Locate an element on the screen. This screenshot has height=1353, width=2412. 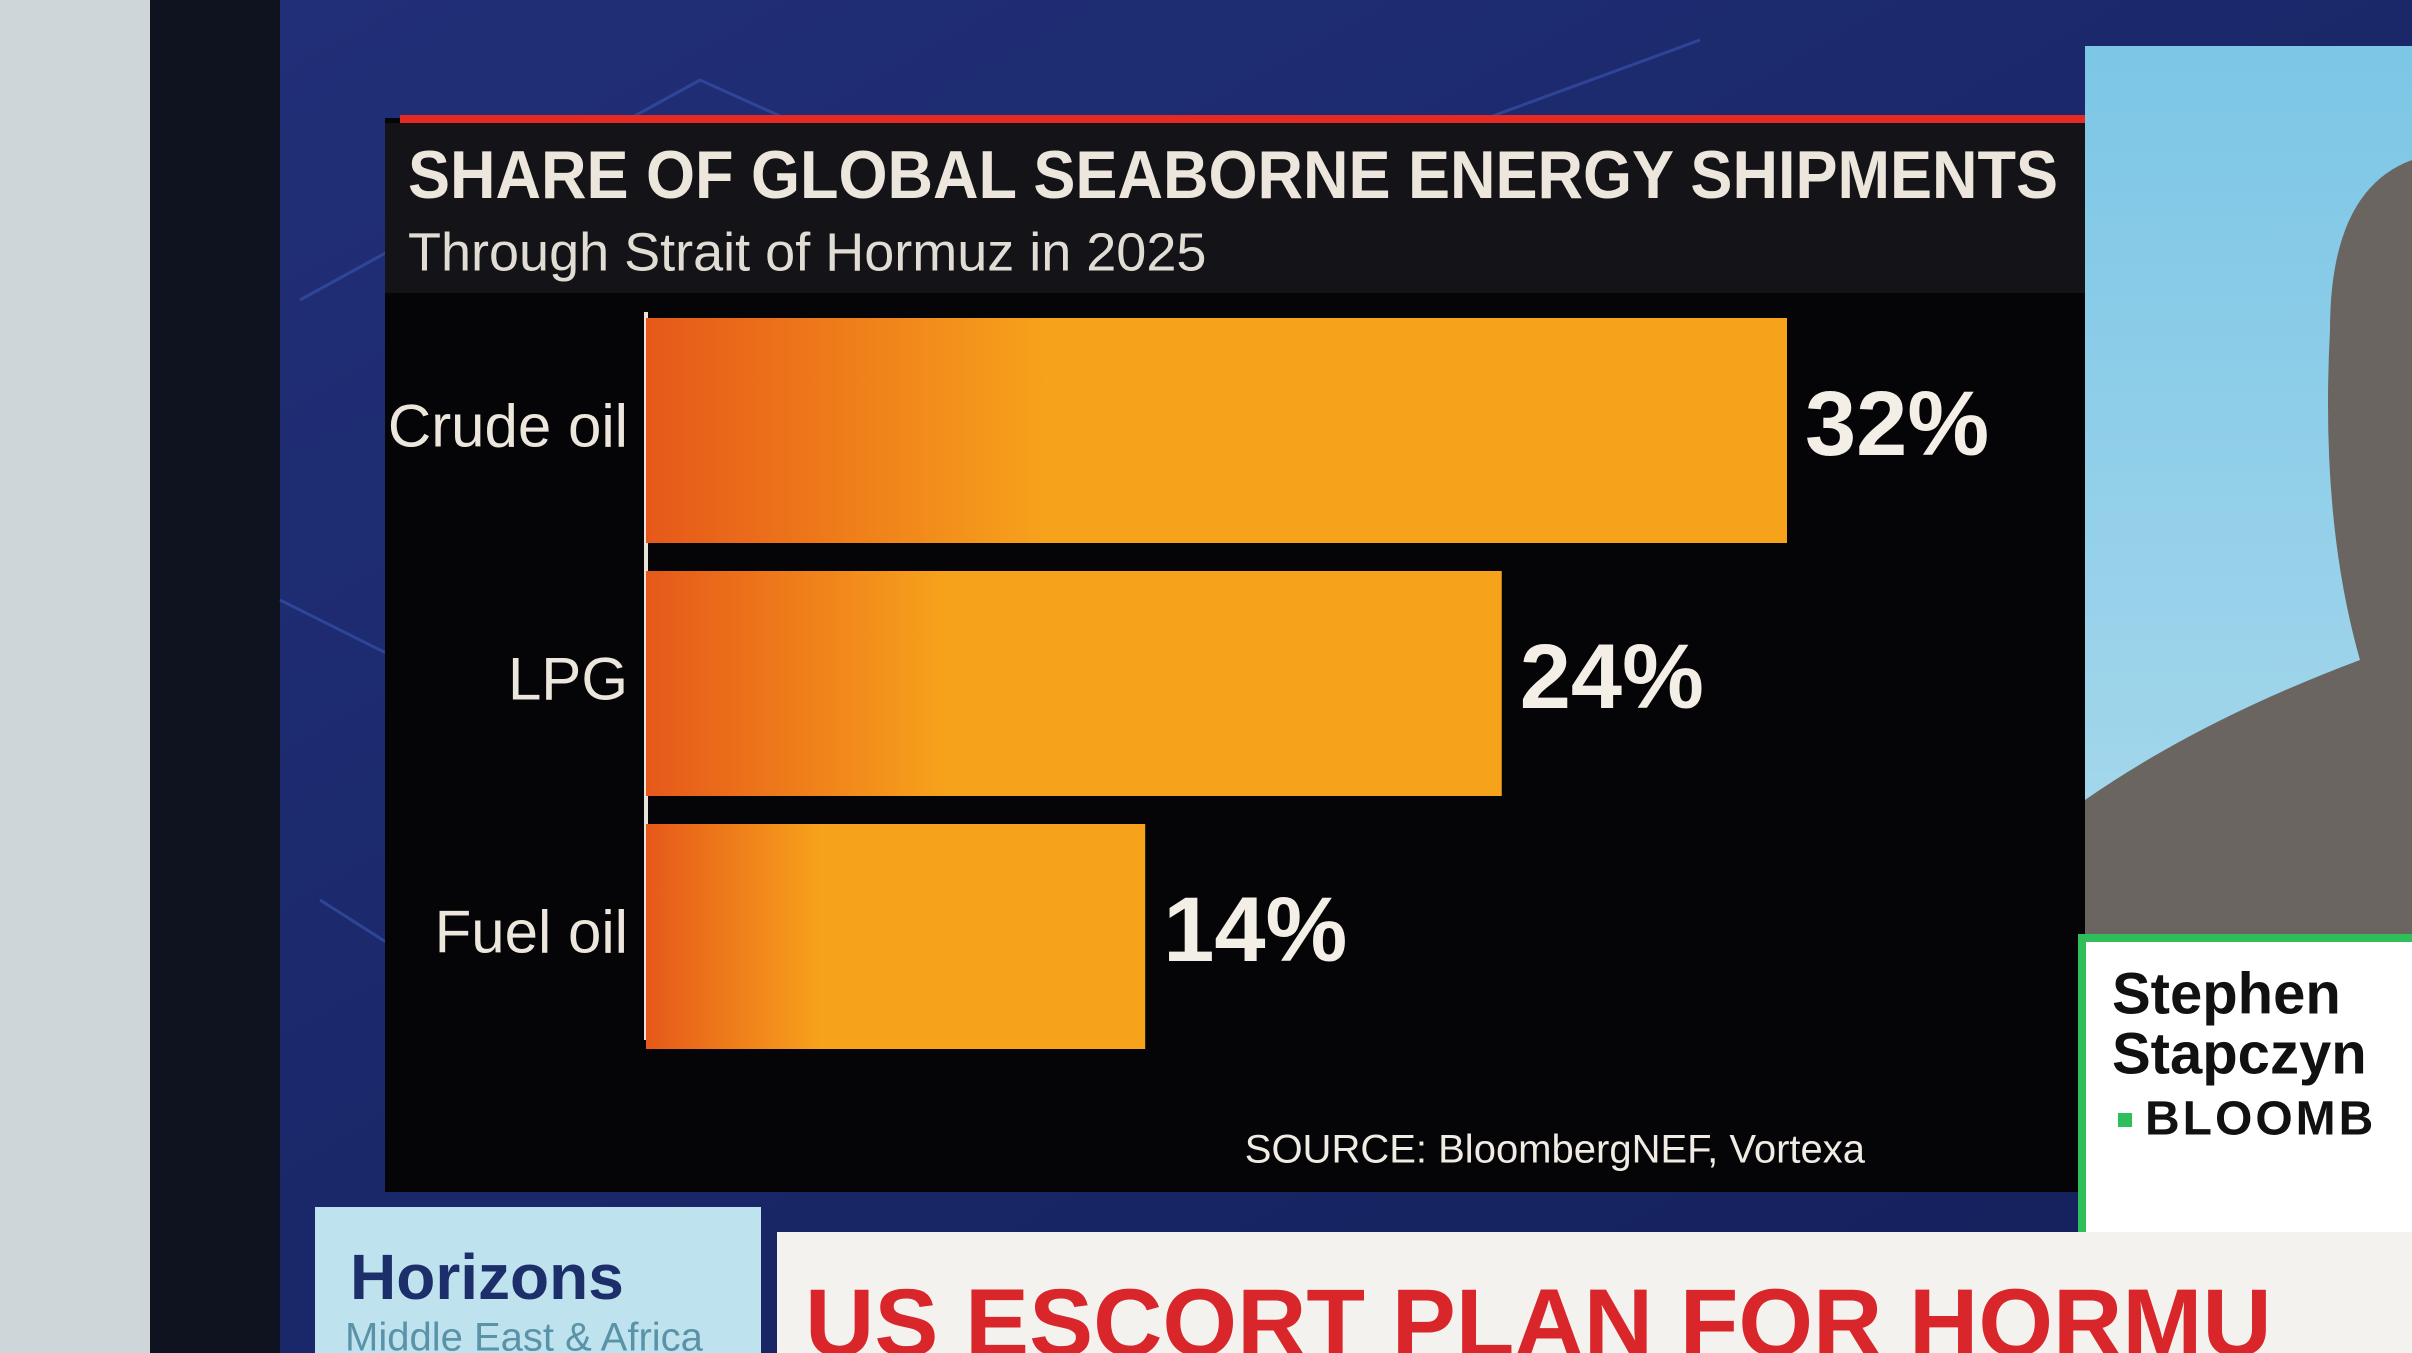
tv-bezel is located at coordinates (215, 676).